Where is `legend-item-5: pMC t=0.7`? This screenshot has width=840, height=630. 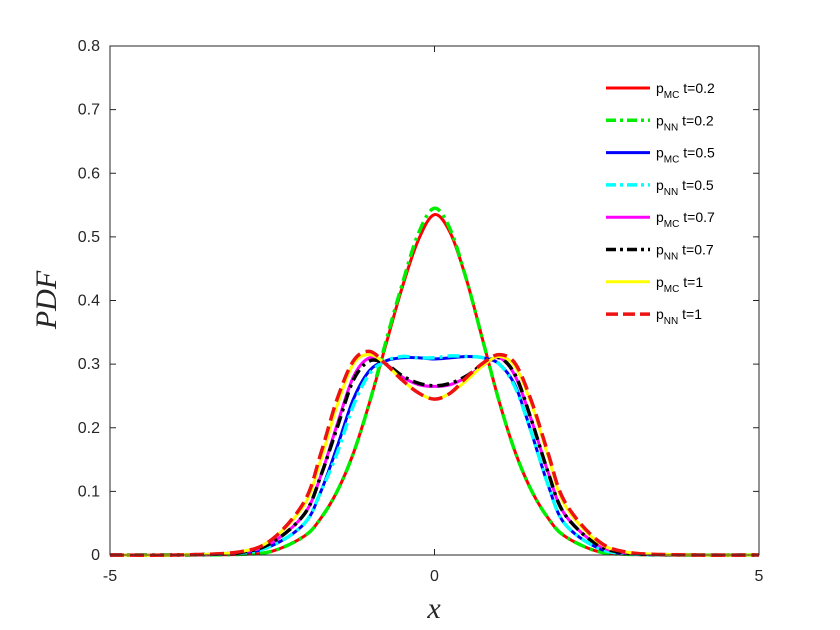
legend-item-5: pMC t=0.7 is located at coordinates (660, 219).